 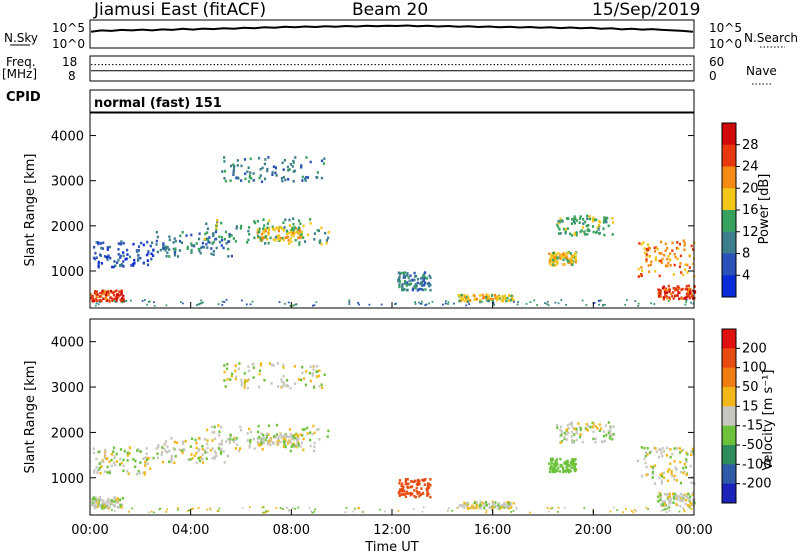 What do you see at coordinates (729, 358) in the screenshot?
I see `colorbar-swatch` at bounding box center [729, 358].